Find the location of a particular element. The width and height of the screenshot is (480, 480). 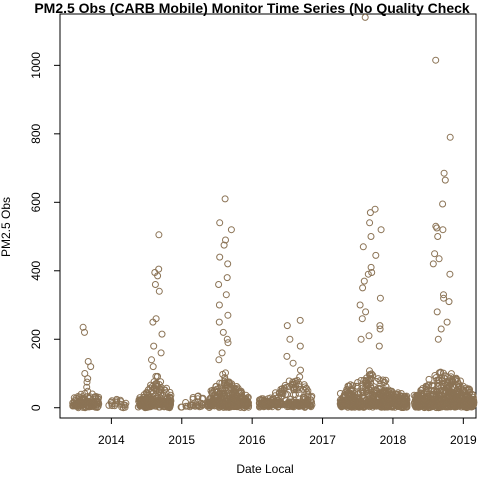

x-tick-label: 2014 is located at coordinates (111, 440).